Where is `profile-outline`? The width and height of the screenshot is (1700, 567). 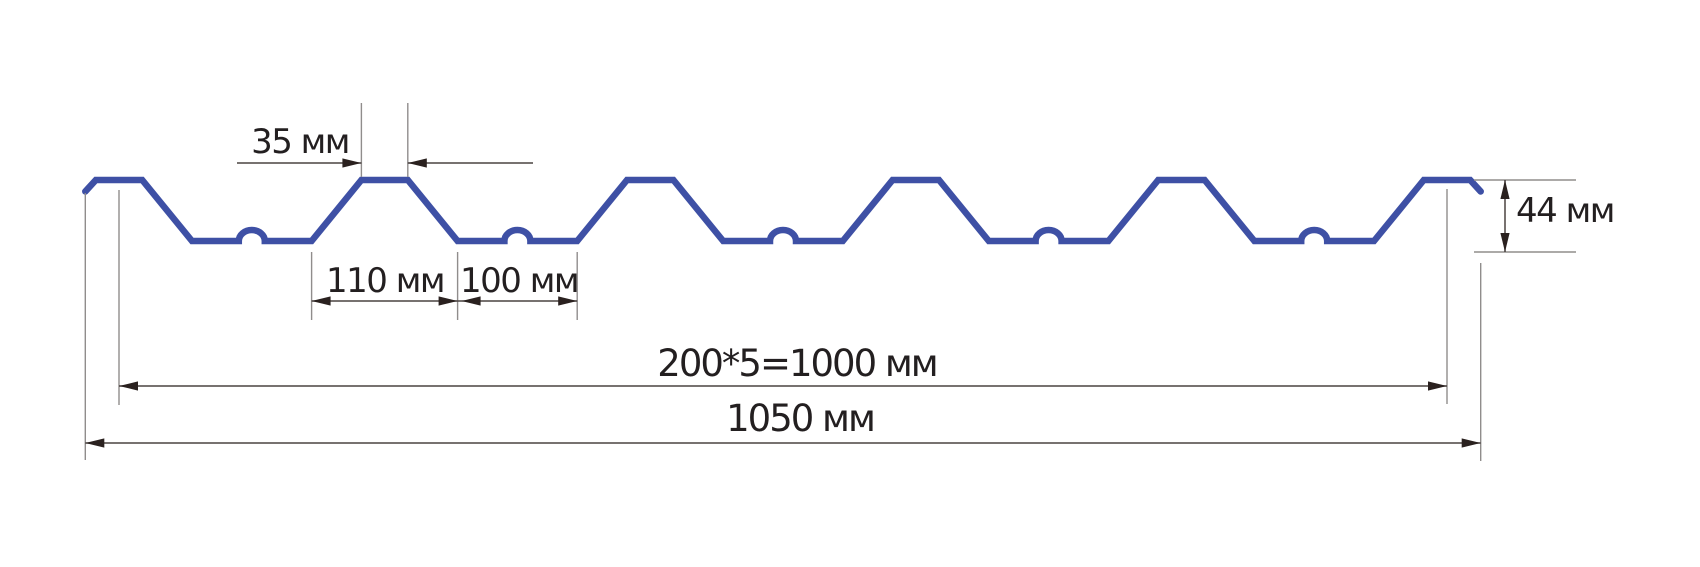 profile-outline is located at coordinates (783, 210).